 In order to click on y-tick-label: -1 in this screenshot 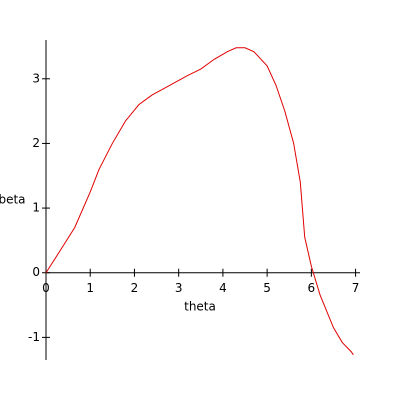, I will do `click(34, 337)`.